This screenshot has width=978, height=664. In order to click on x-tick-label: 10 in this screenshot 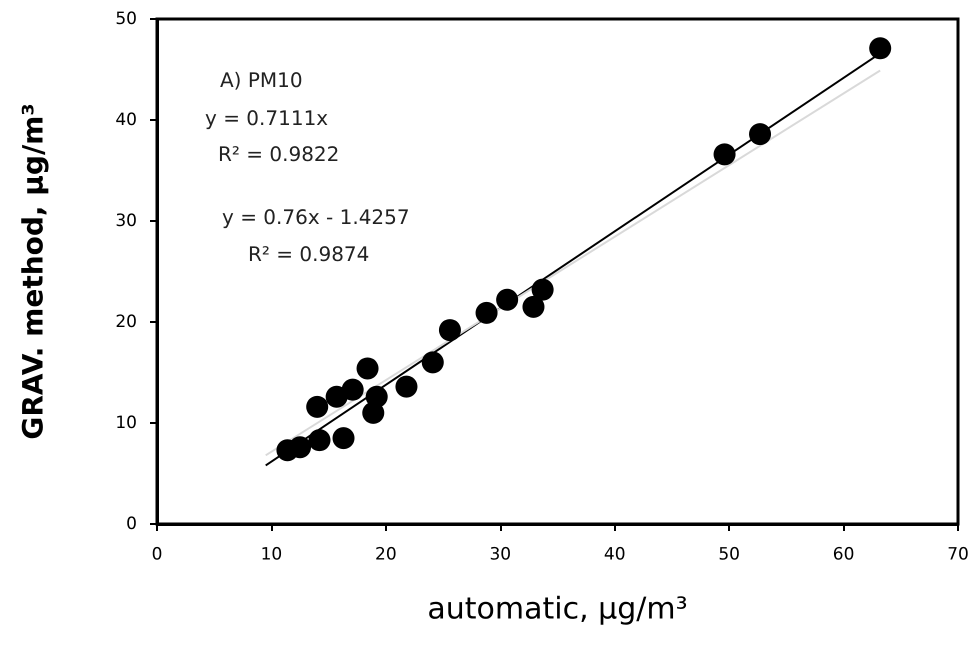, I will do `click(271, 554)`.